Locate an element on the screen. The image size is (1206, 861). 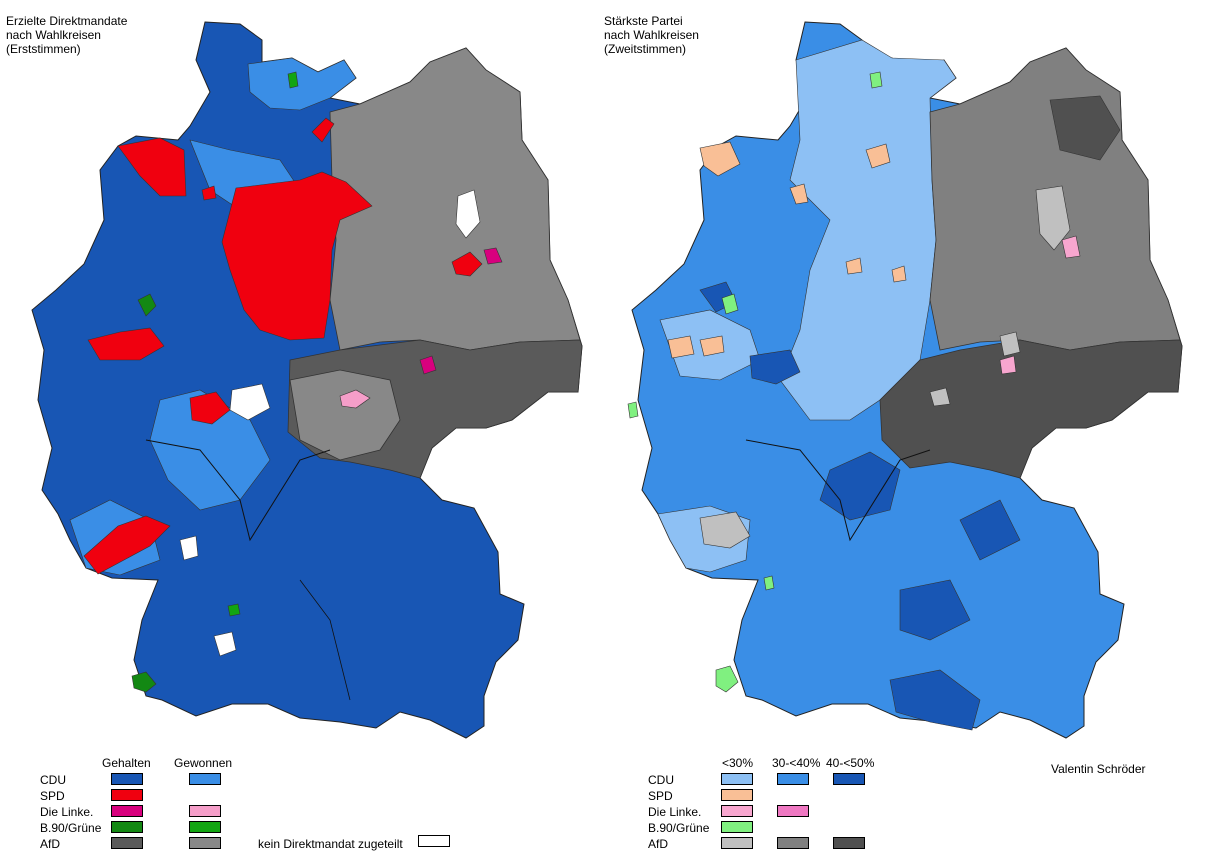
left-region-spd-north is located at coordinates (152, 167).